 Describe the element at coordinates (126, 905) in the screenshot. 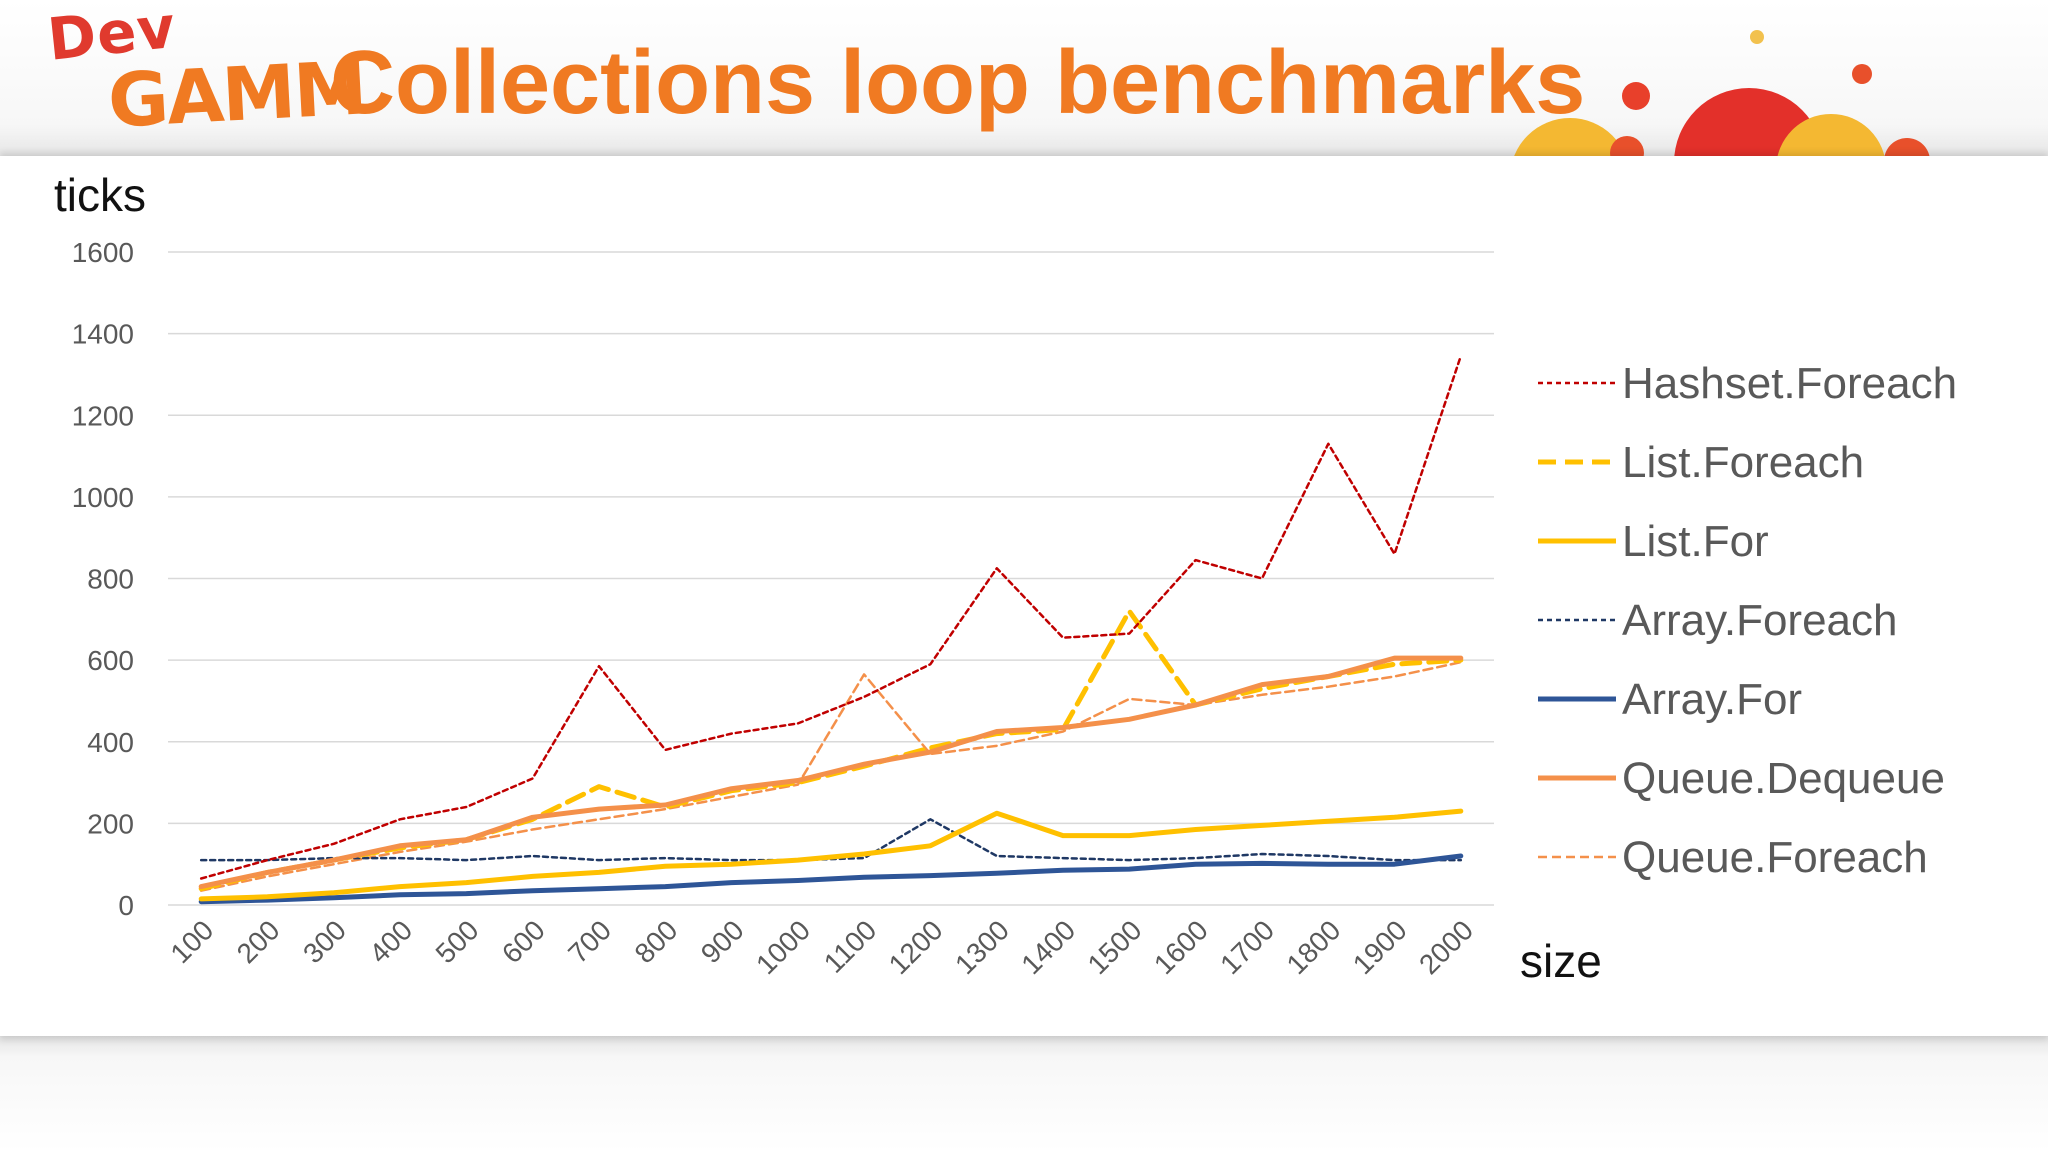

I see `y-tick-label: 0` at that location.